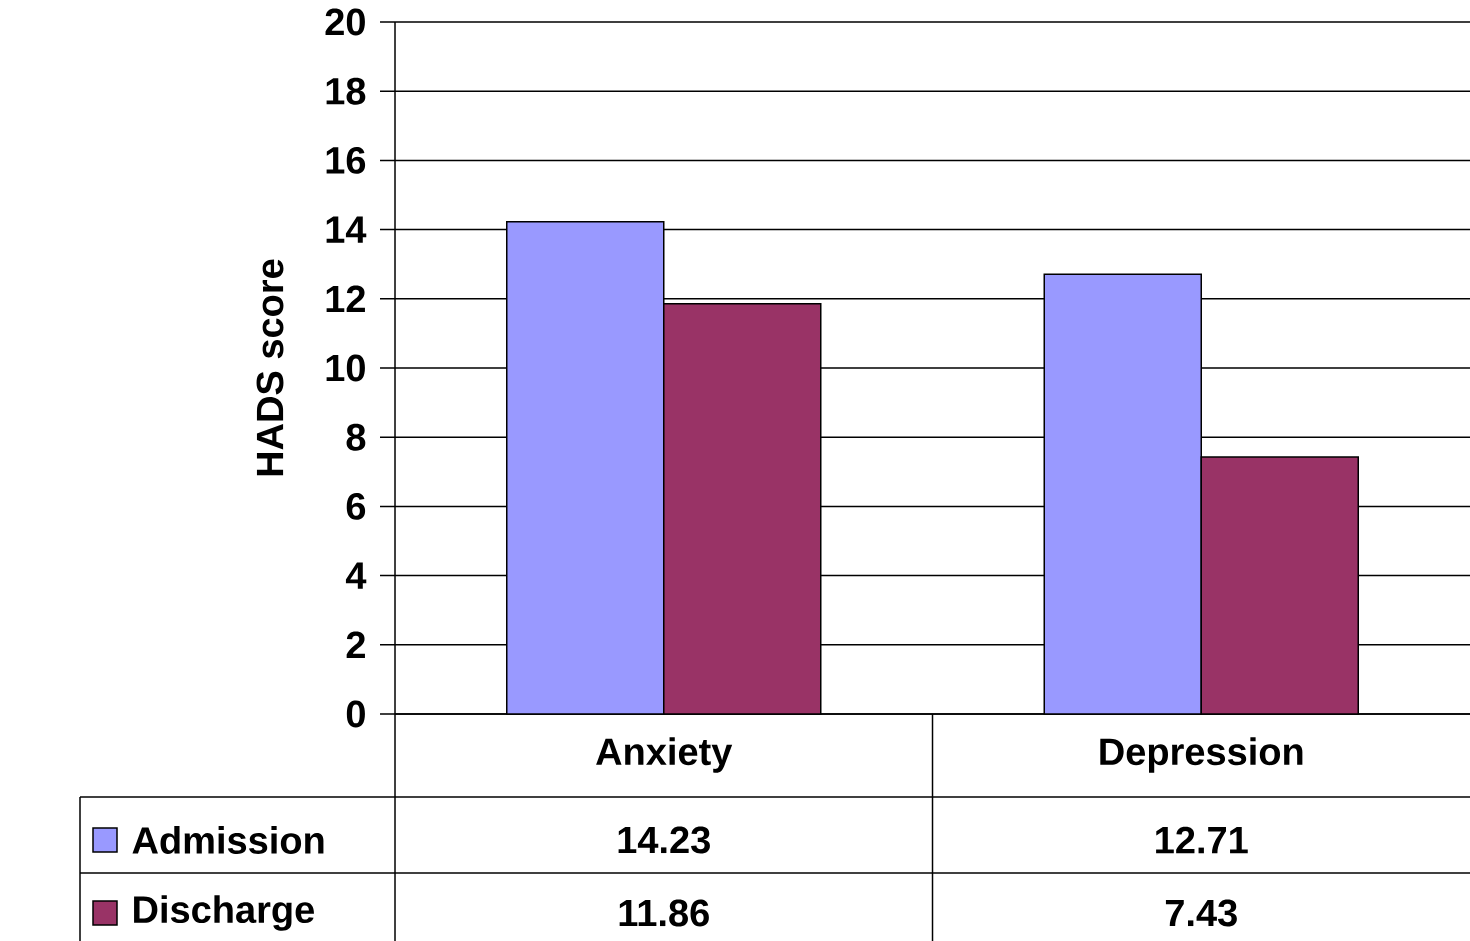 The height and width of the screenshot is (941, 1470). What do you see at coordinates (270, 367) in the screenshot?
I see `y-axis-title: HADS score` at bounding box center [270, 367].